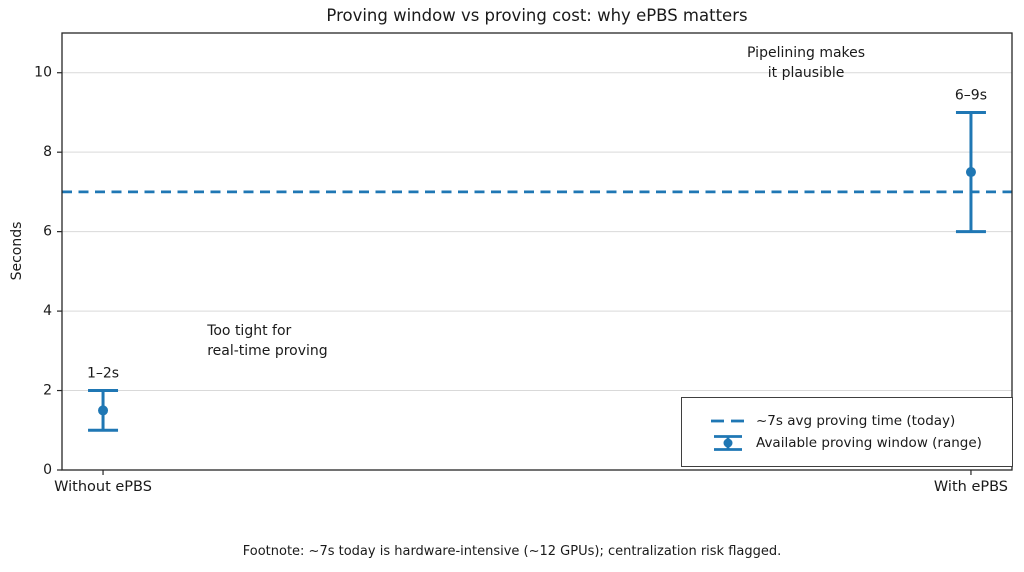  I want to click on legend-item-proving-window: Available proving window (range), so click(861, 443).